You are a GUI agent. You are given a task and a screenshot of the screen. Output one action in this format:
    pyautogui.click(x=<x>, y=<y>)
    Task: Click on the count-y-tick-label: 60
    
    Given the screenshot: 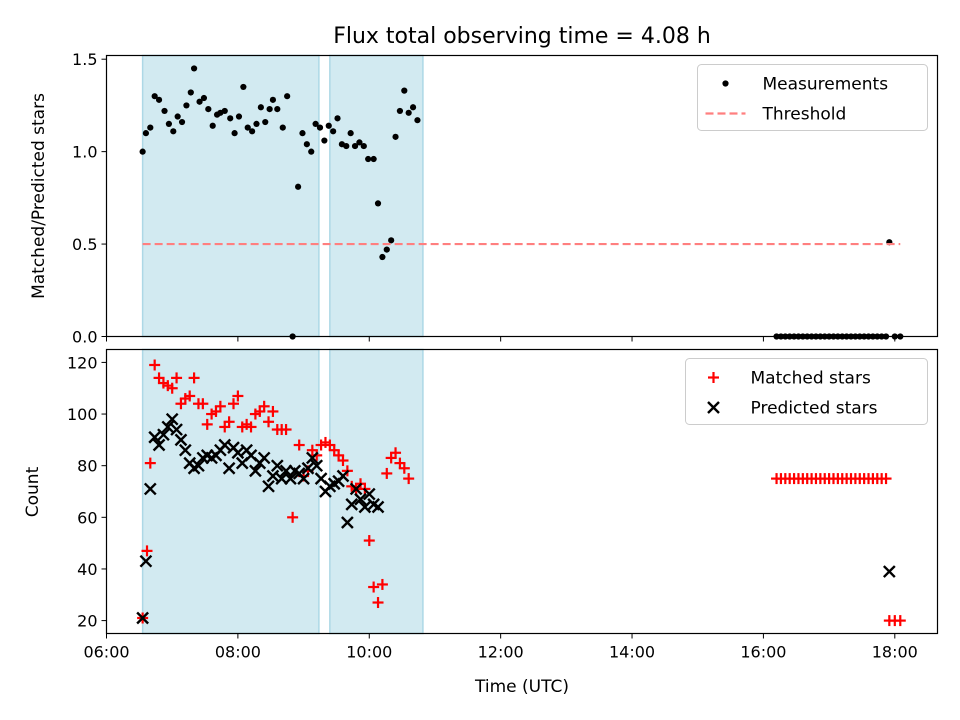 What is the action you would take?
    pyautogui.click(x=87, y=517)
    